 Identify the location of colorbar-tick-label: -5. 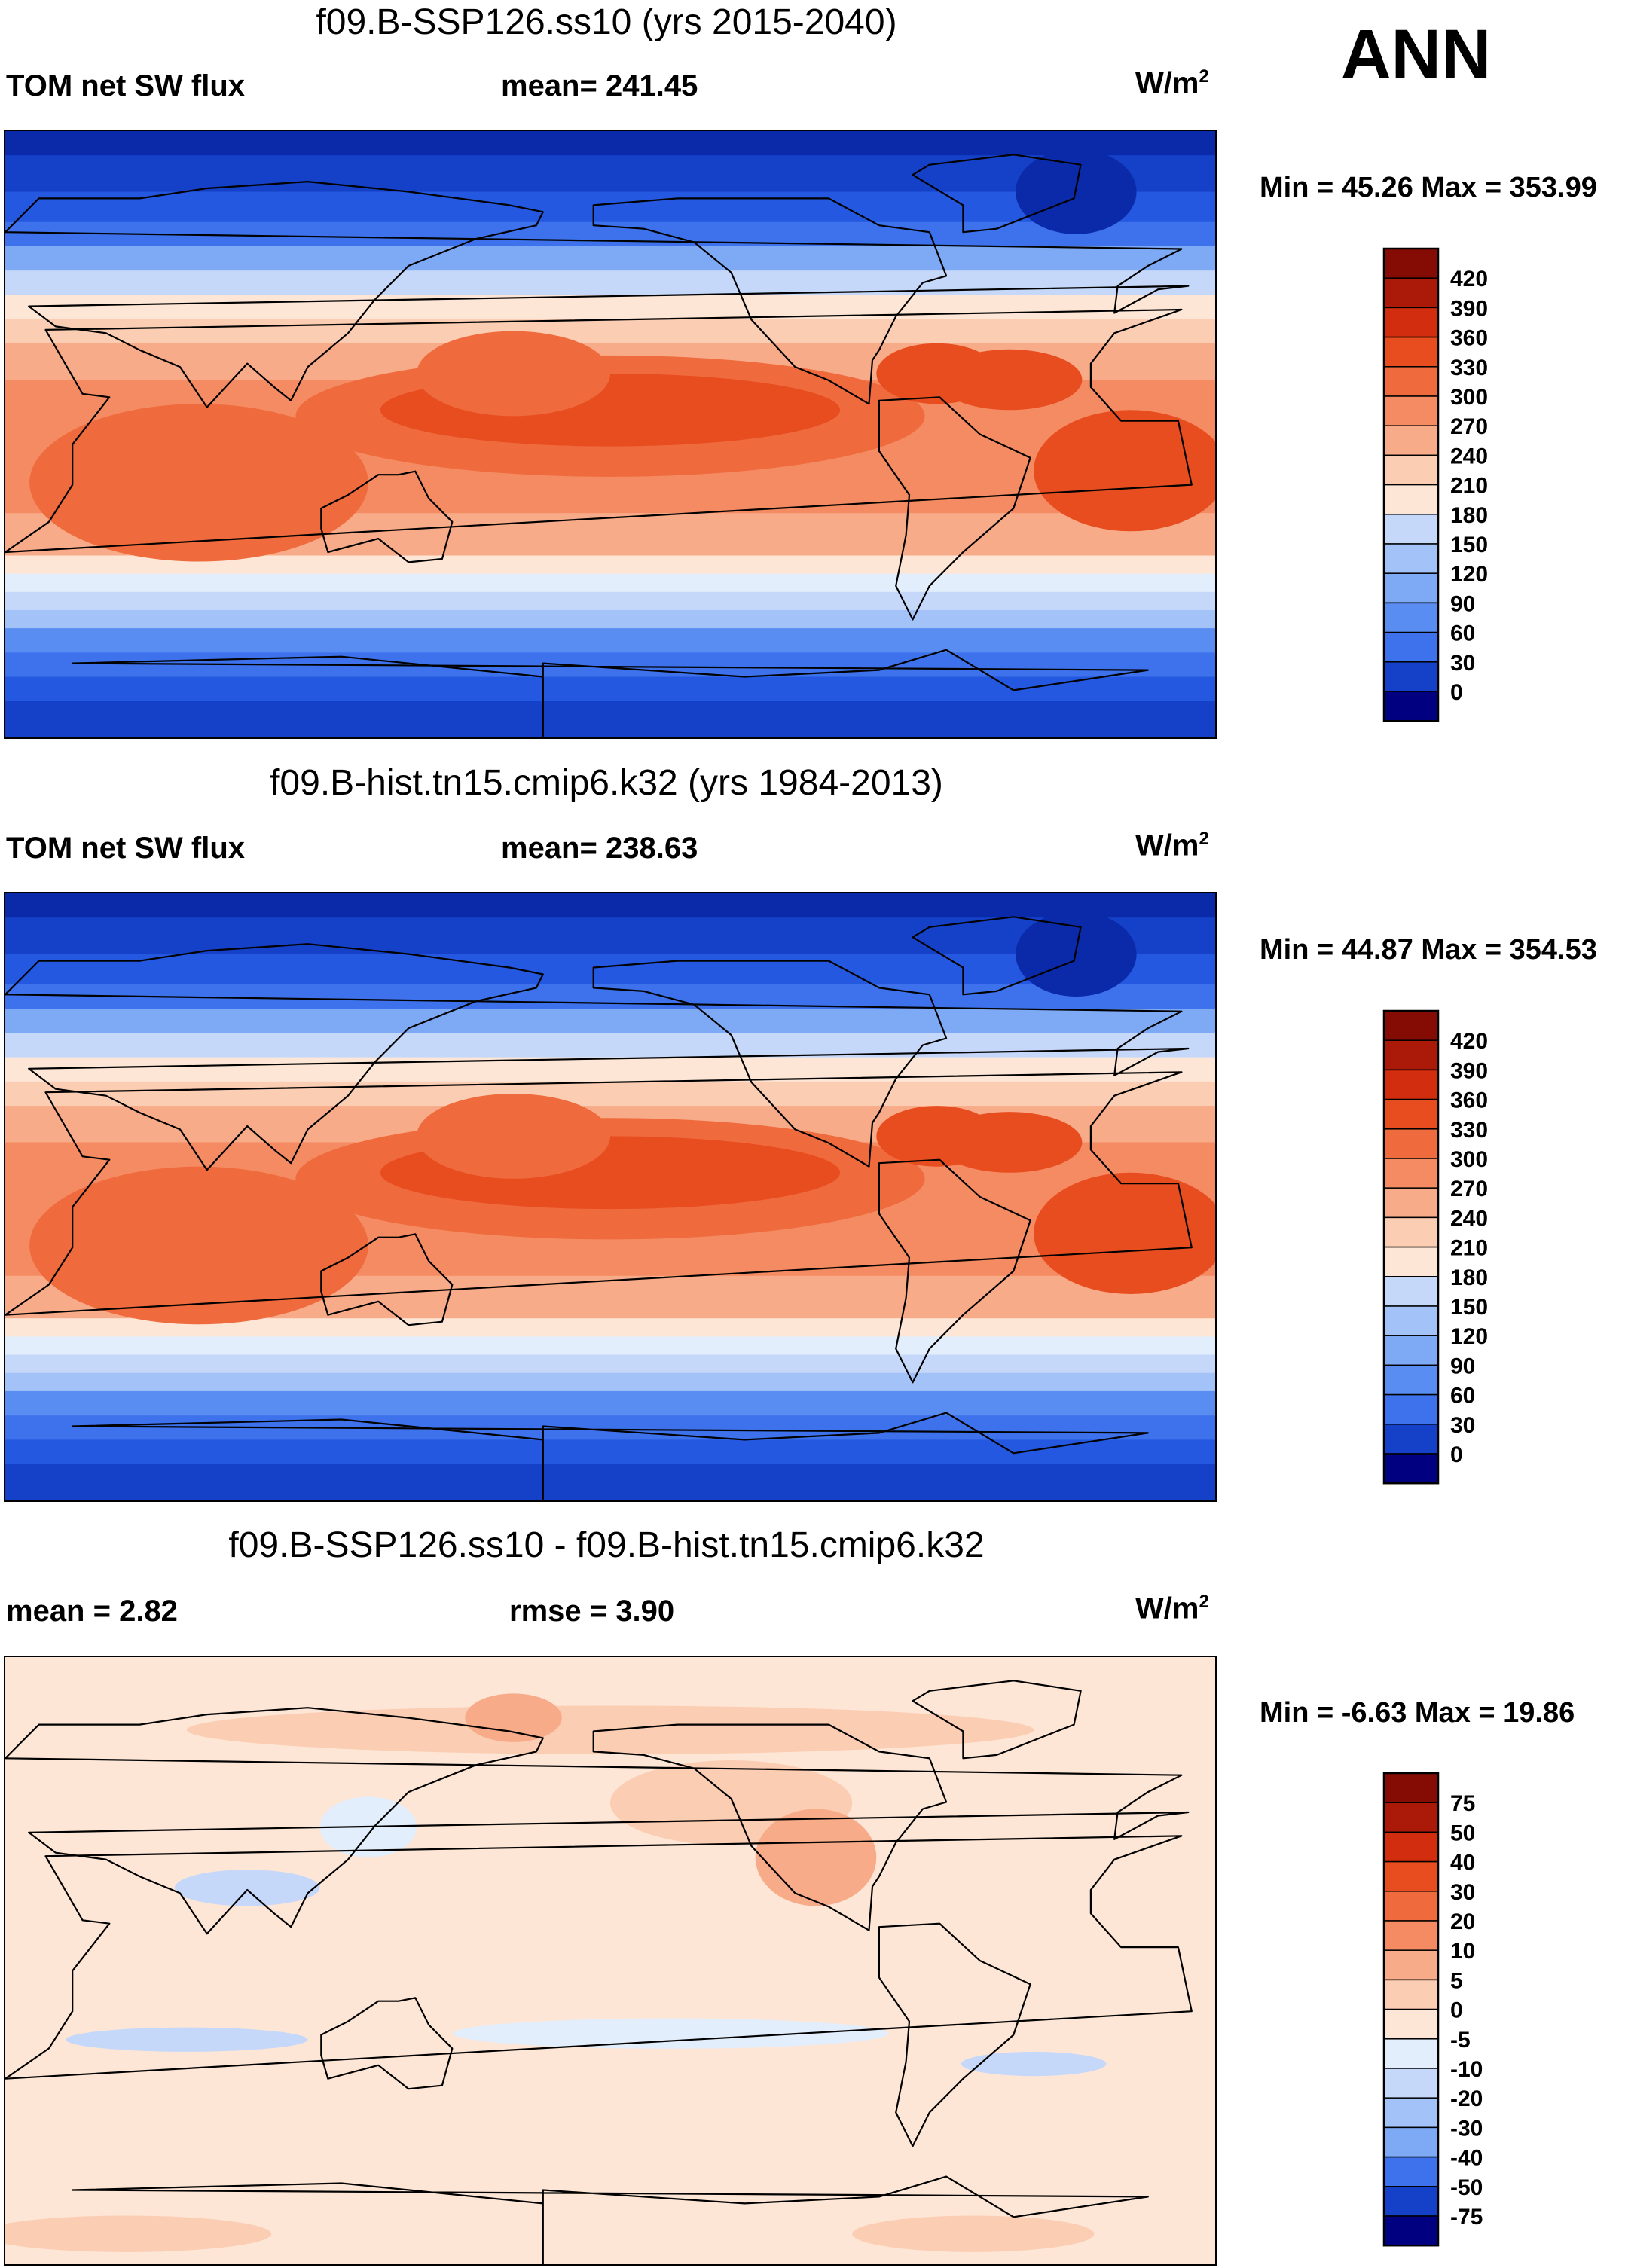
(1460, 2040).